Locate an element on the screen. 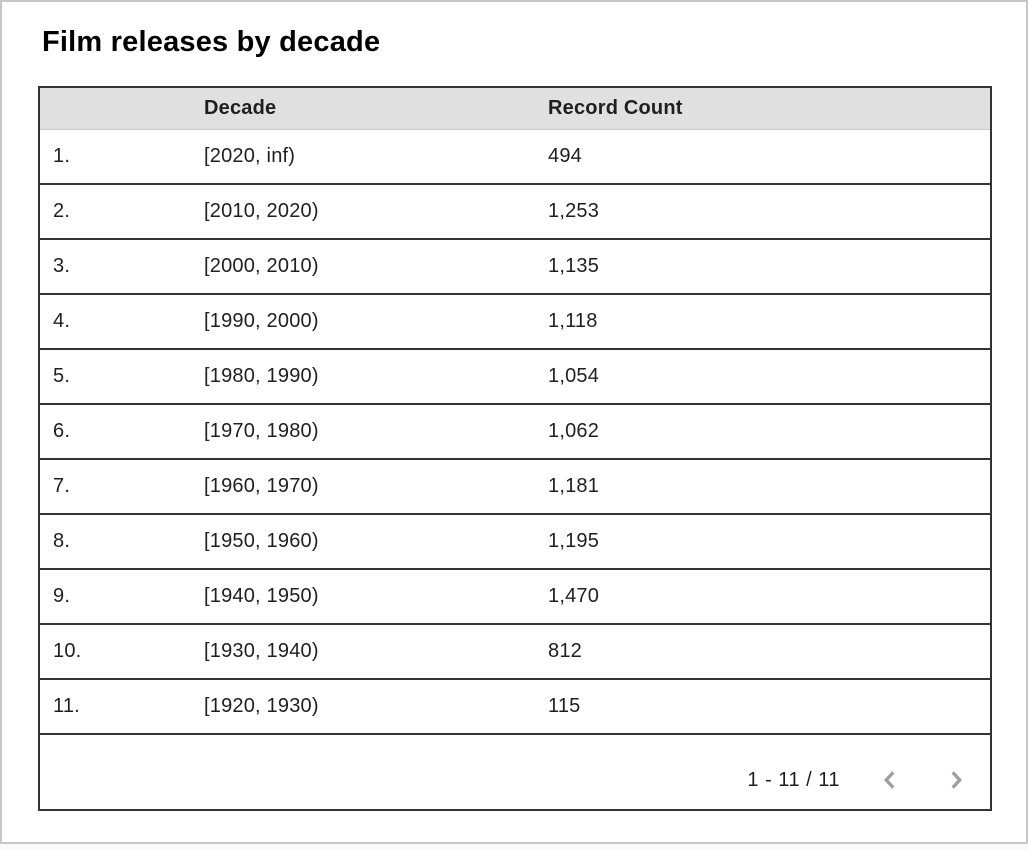  row-number: 4. is located at coordinates (121, 322).